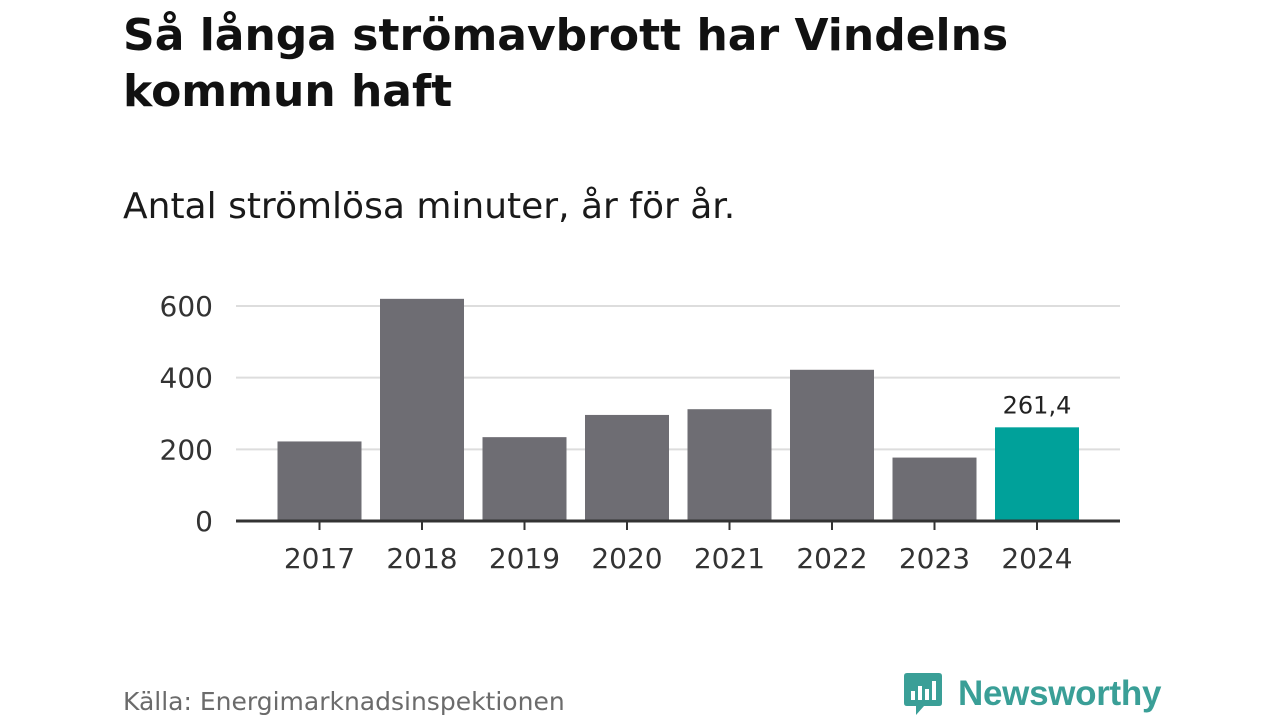 This screenshot has width=1280, height=720. Describe the element at coordinates (923, 694) in the screenshot. I see `bar-chart-speech-bubble-icon` at that location.